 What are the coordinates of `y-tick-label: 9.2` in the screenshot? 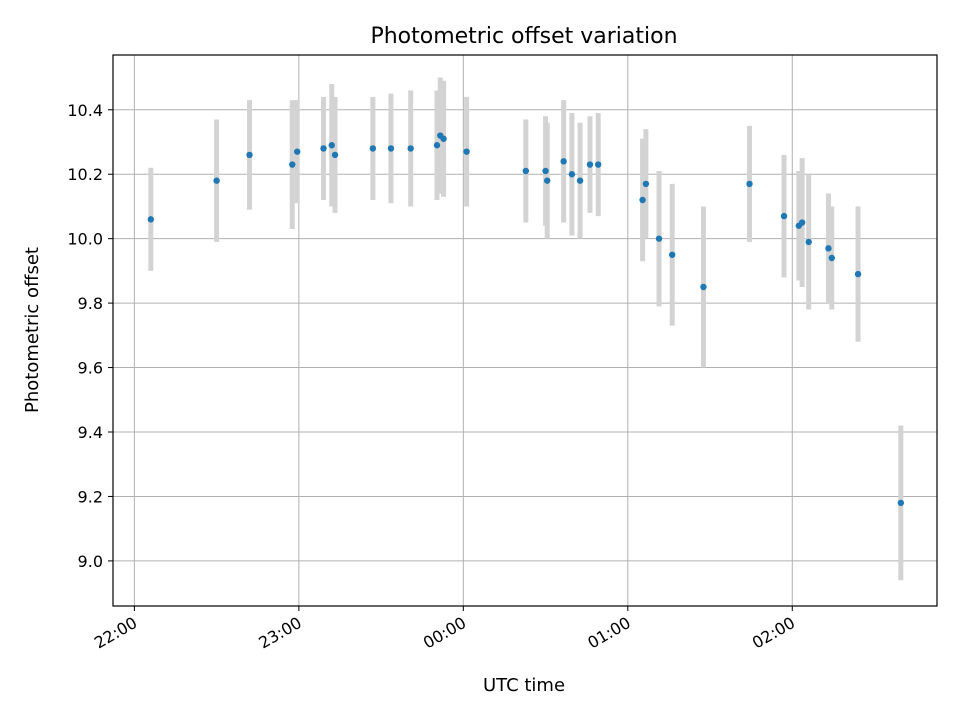 It's located at (90, 496).